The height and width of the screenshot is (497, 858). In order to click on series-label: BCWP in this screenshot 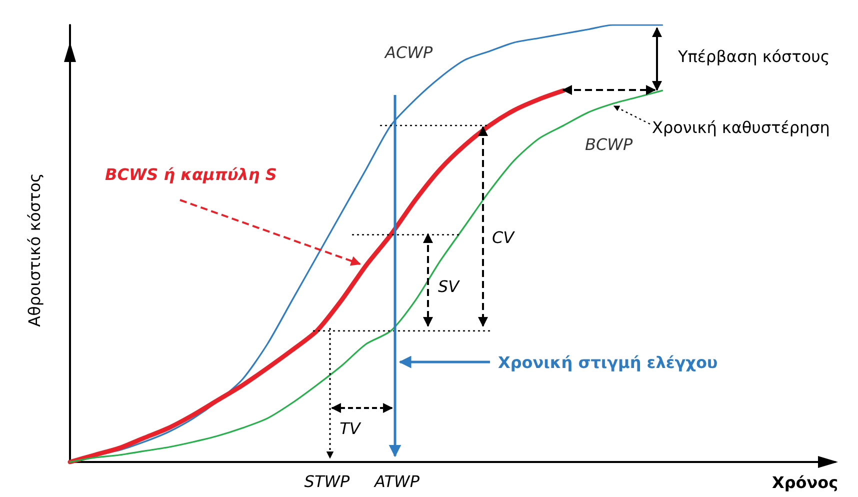, I will do `click(609, 144)`.